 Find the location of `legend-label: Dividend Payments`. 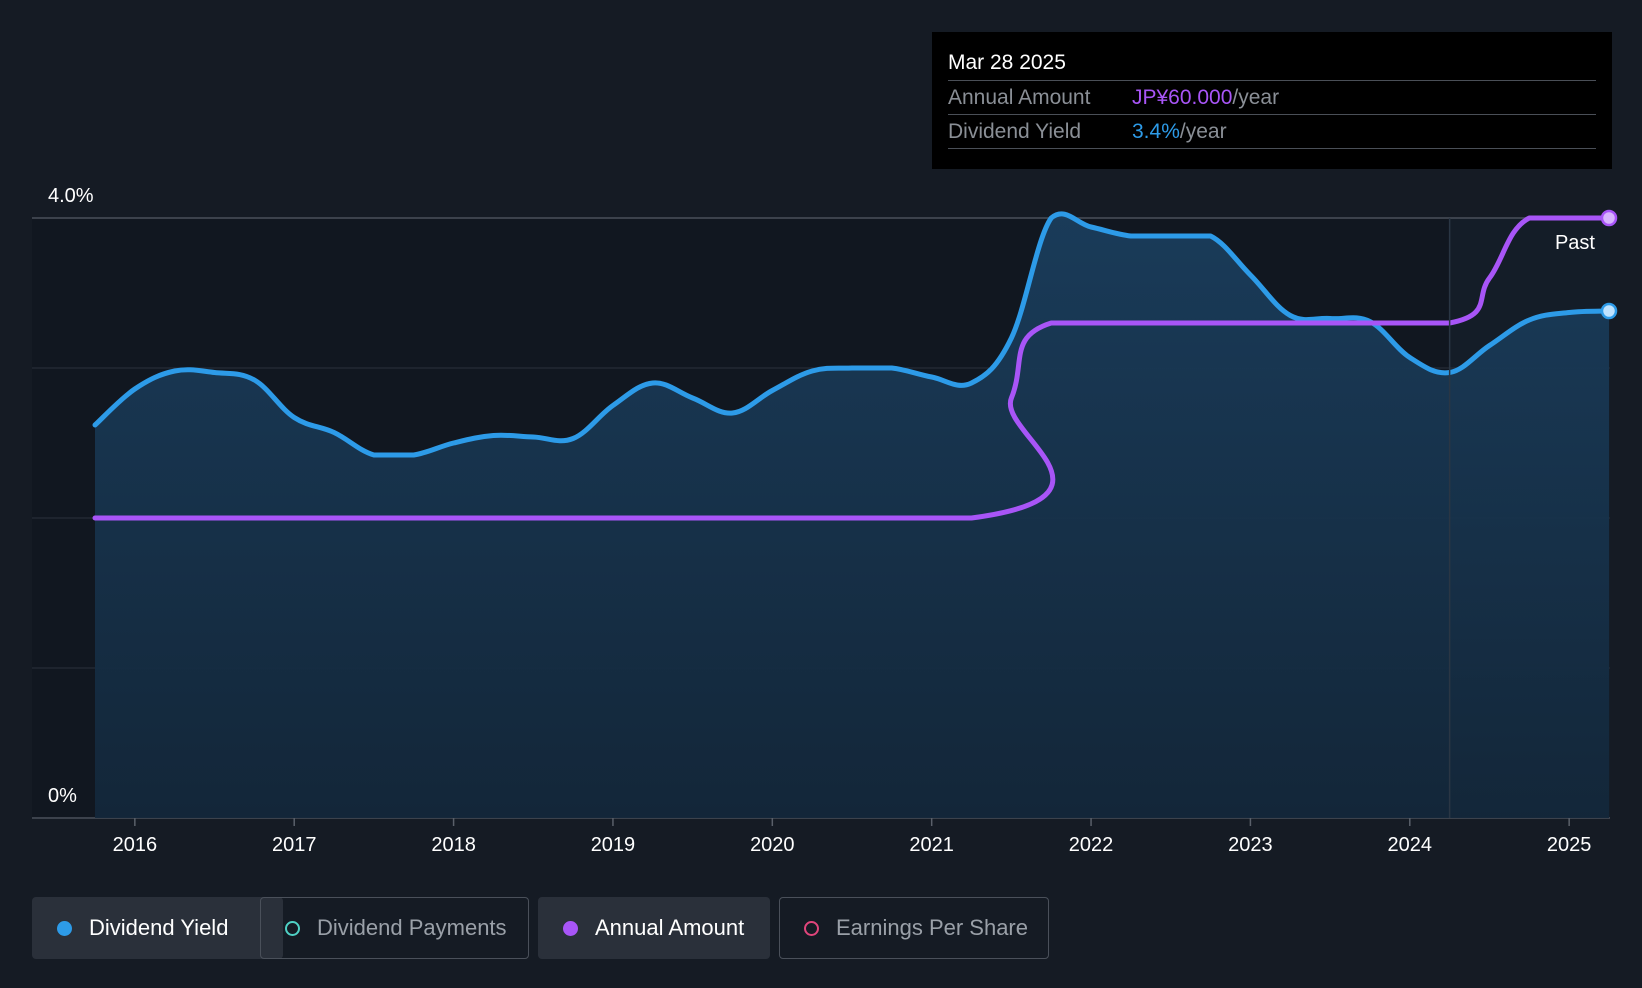

legend-label: Dividend Payments is located at coordinates (412, 927).